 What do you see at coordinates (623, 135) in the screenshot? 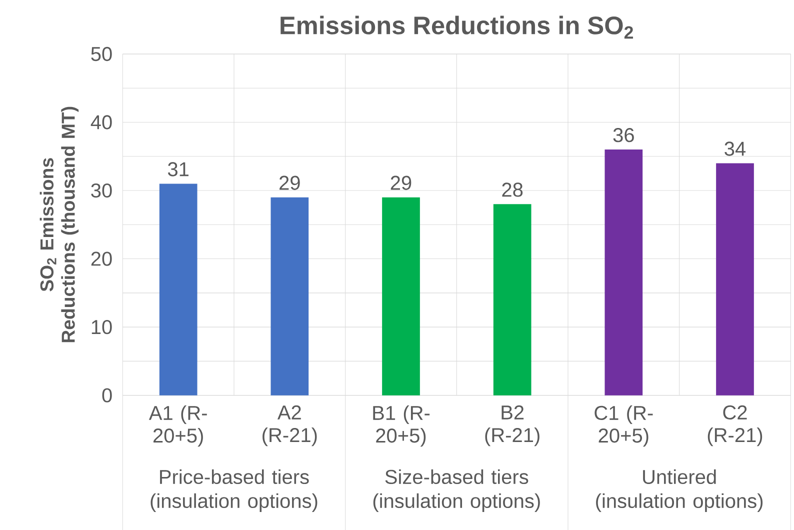
I see `data-label: 36` at bounding box center [623, 135].